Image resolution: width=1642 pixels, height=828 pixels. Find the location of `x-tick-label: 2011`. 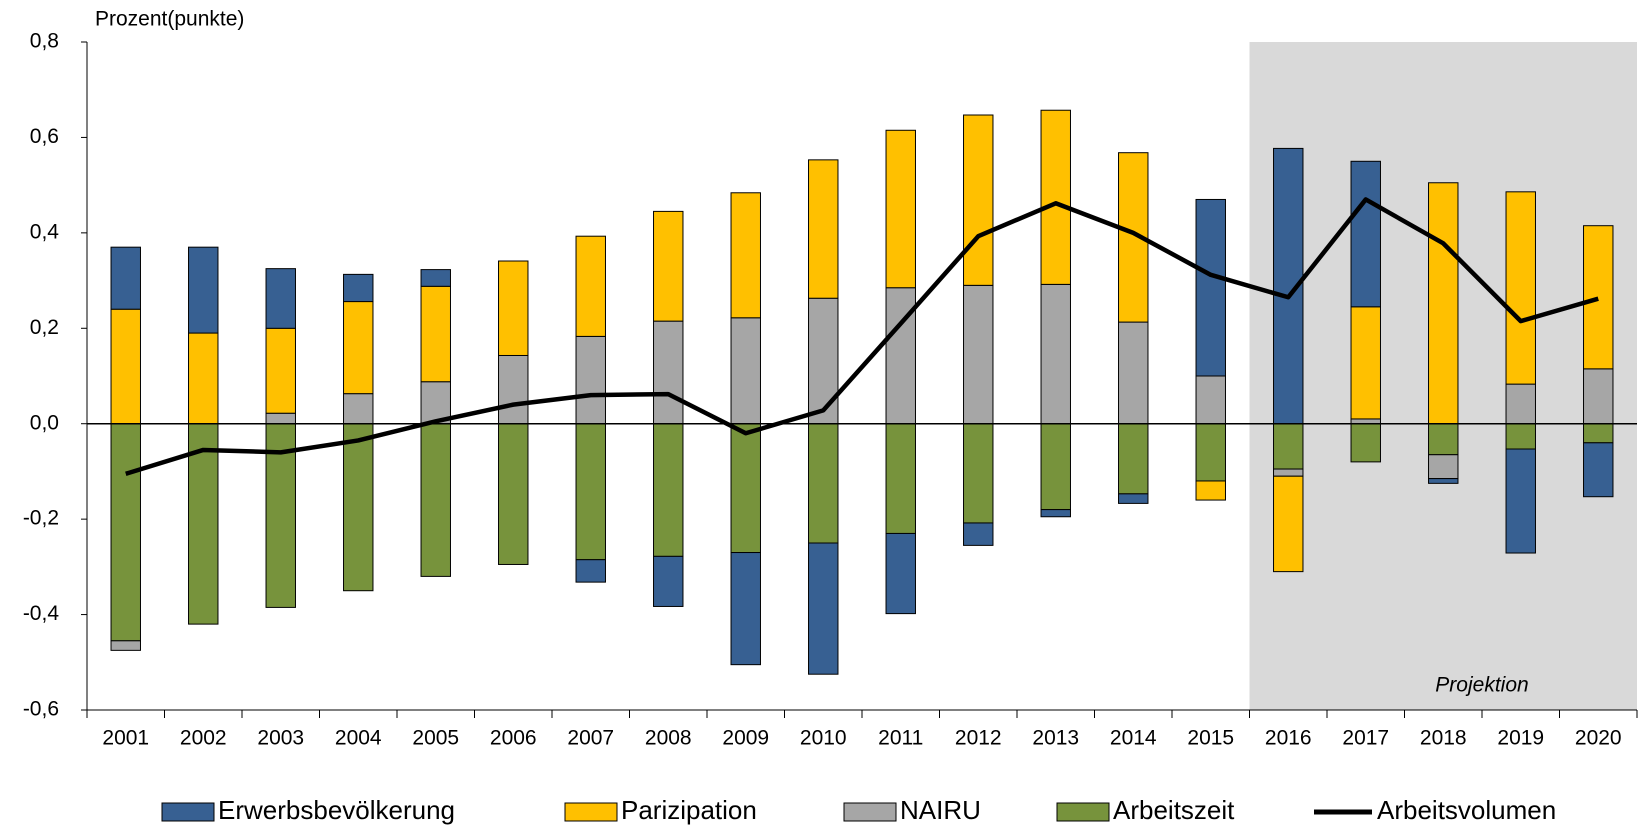

x-tick-label: 2011 is located at coordinates (900, 738).